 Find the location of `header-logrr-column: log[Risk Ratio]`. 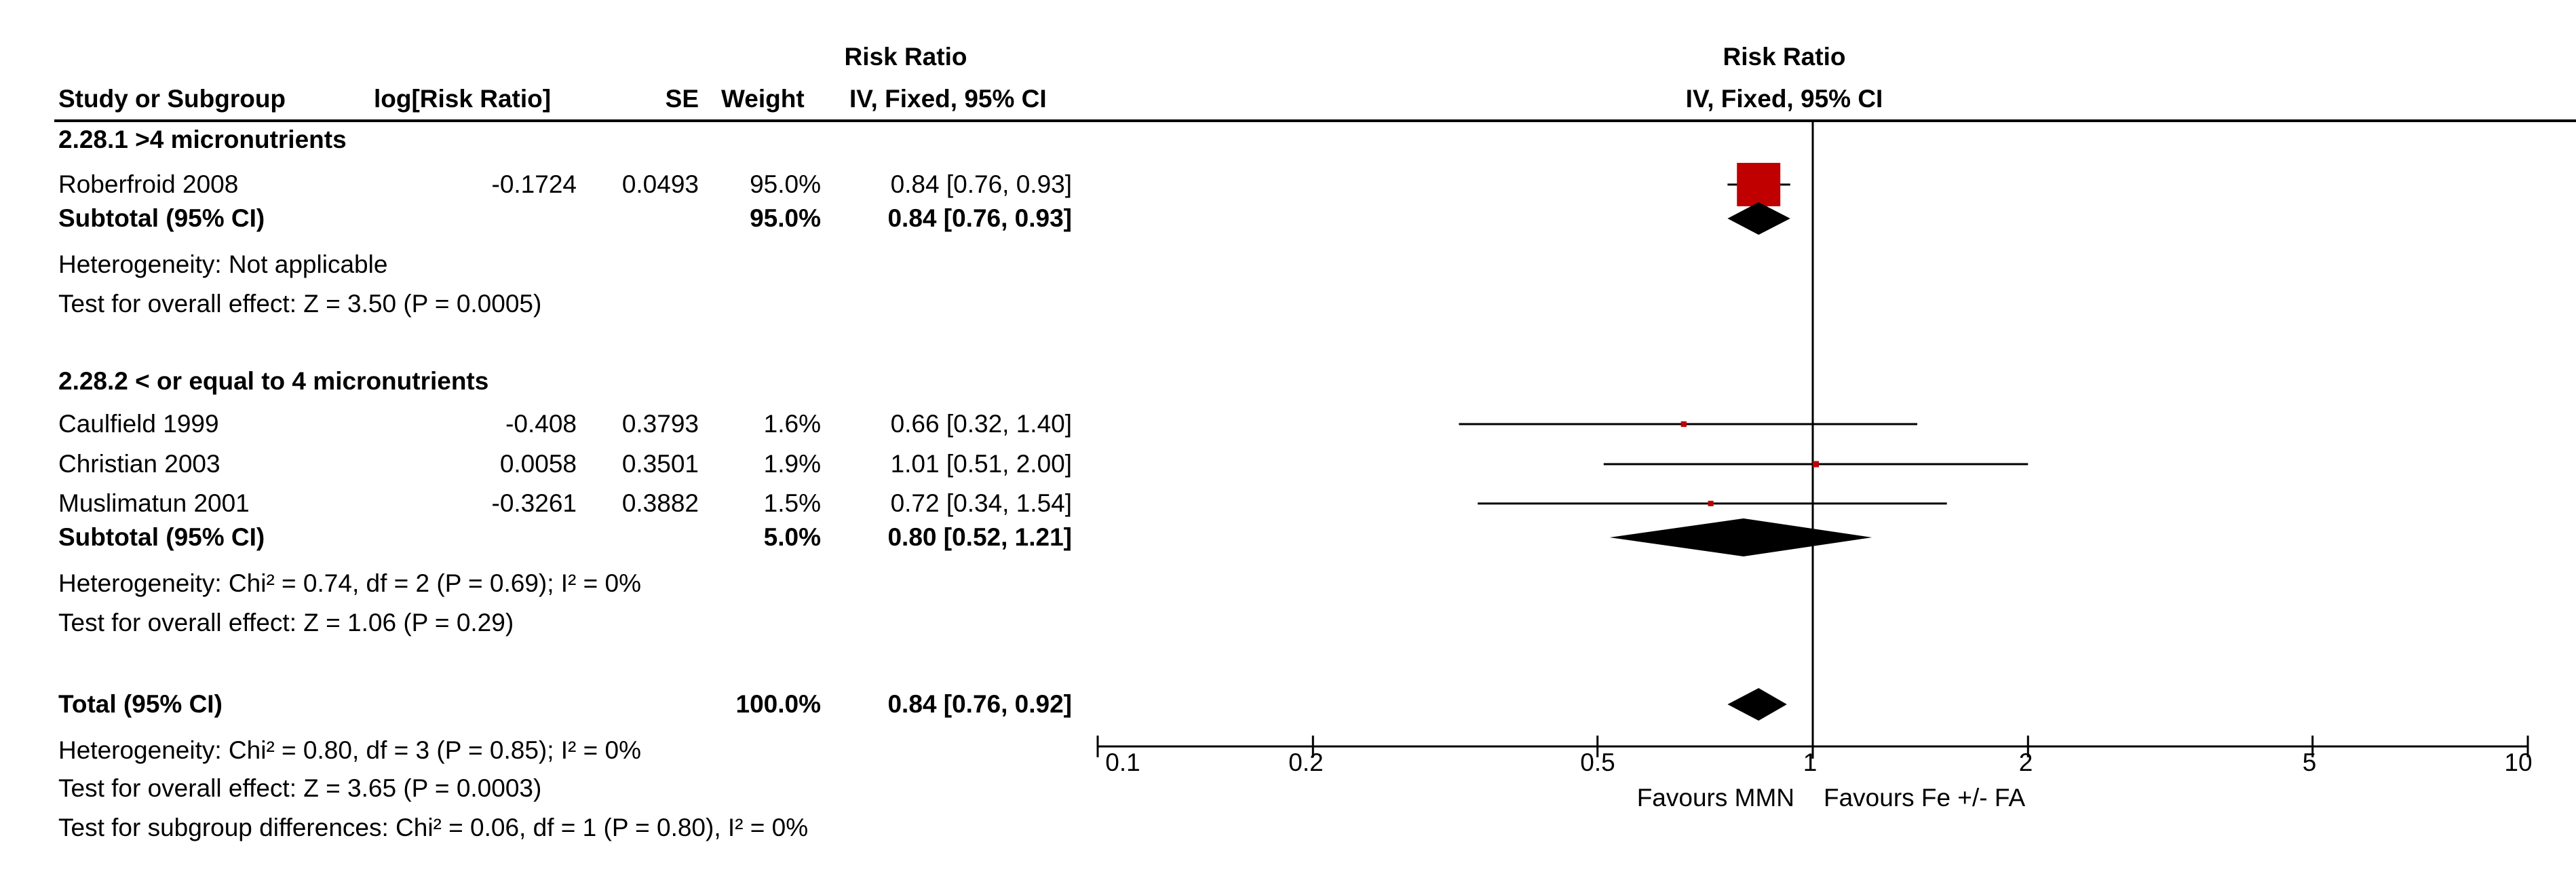

header-logrr-column: log[Risk Ratio] is located at coordinates (463, 99).